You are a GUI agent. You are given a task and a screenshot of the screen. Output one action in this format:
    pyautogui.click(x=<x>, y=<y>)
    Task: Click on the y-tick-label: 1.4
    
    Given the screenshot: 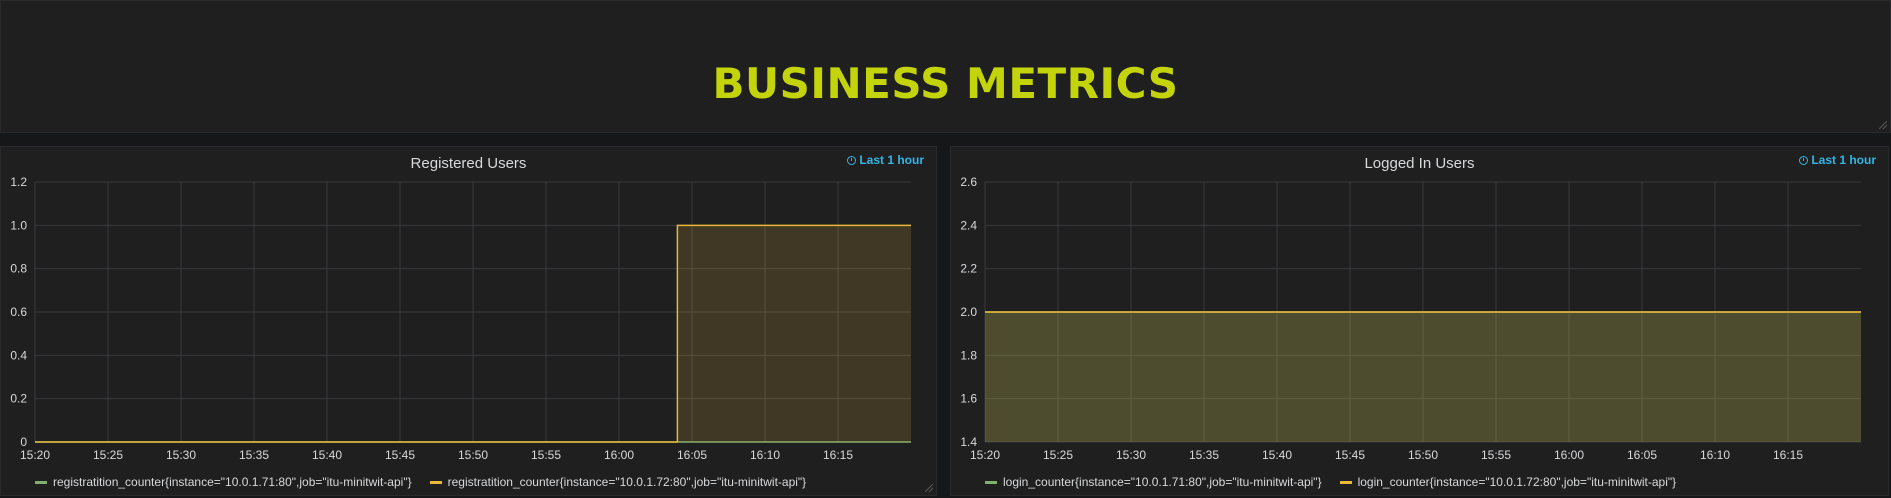 What is the action you would take?
    pyautogui.click(x=968, y=442)
    